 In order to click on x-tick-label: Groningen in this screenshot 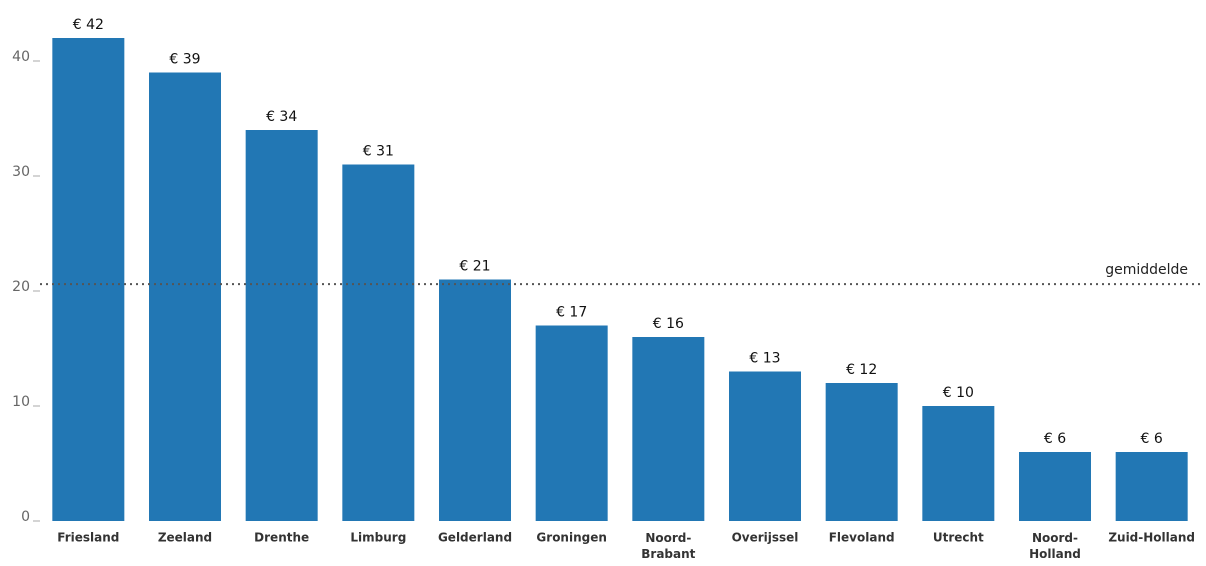, I will do `click(571, 538)`.